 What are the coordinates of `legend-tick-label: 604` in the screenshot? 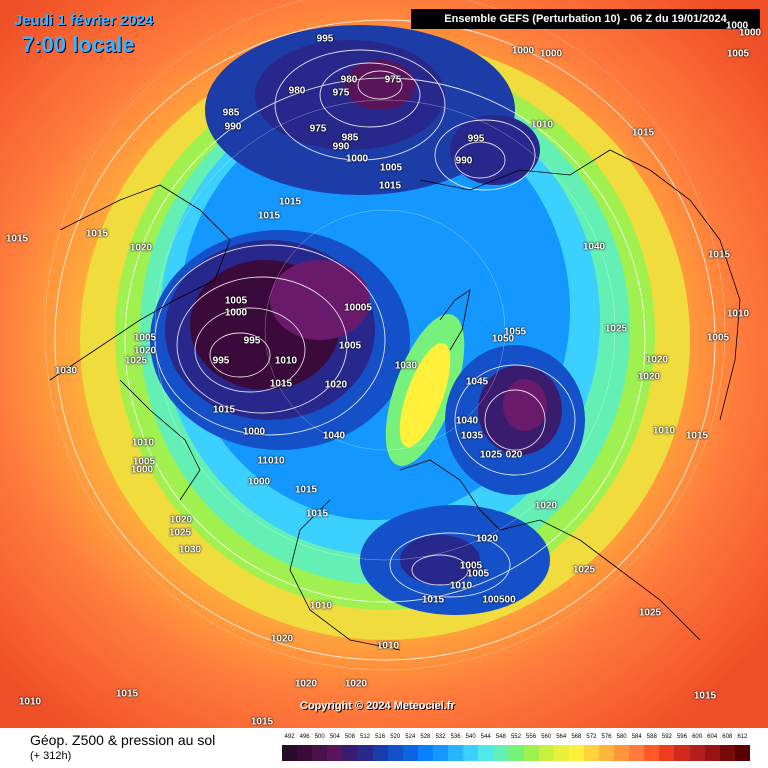 It's located at (712, 737).